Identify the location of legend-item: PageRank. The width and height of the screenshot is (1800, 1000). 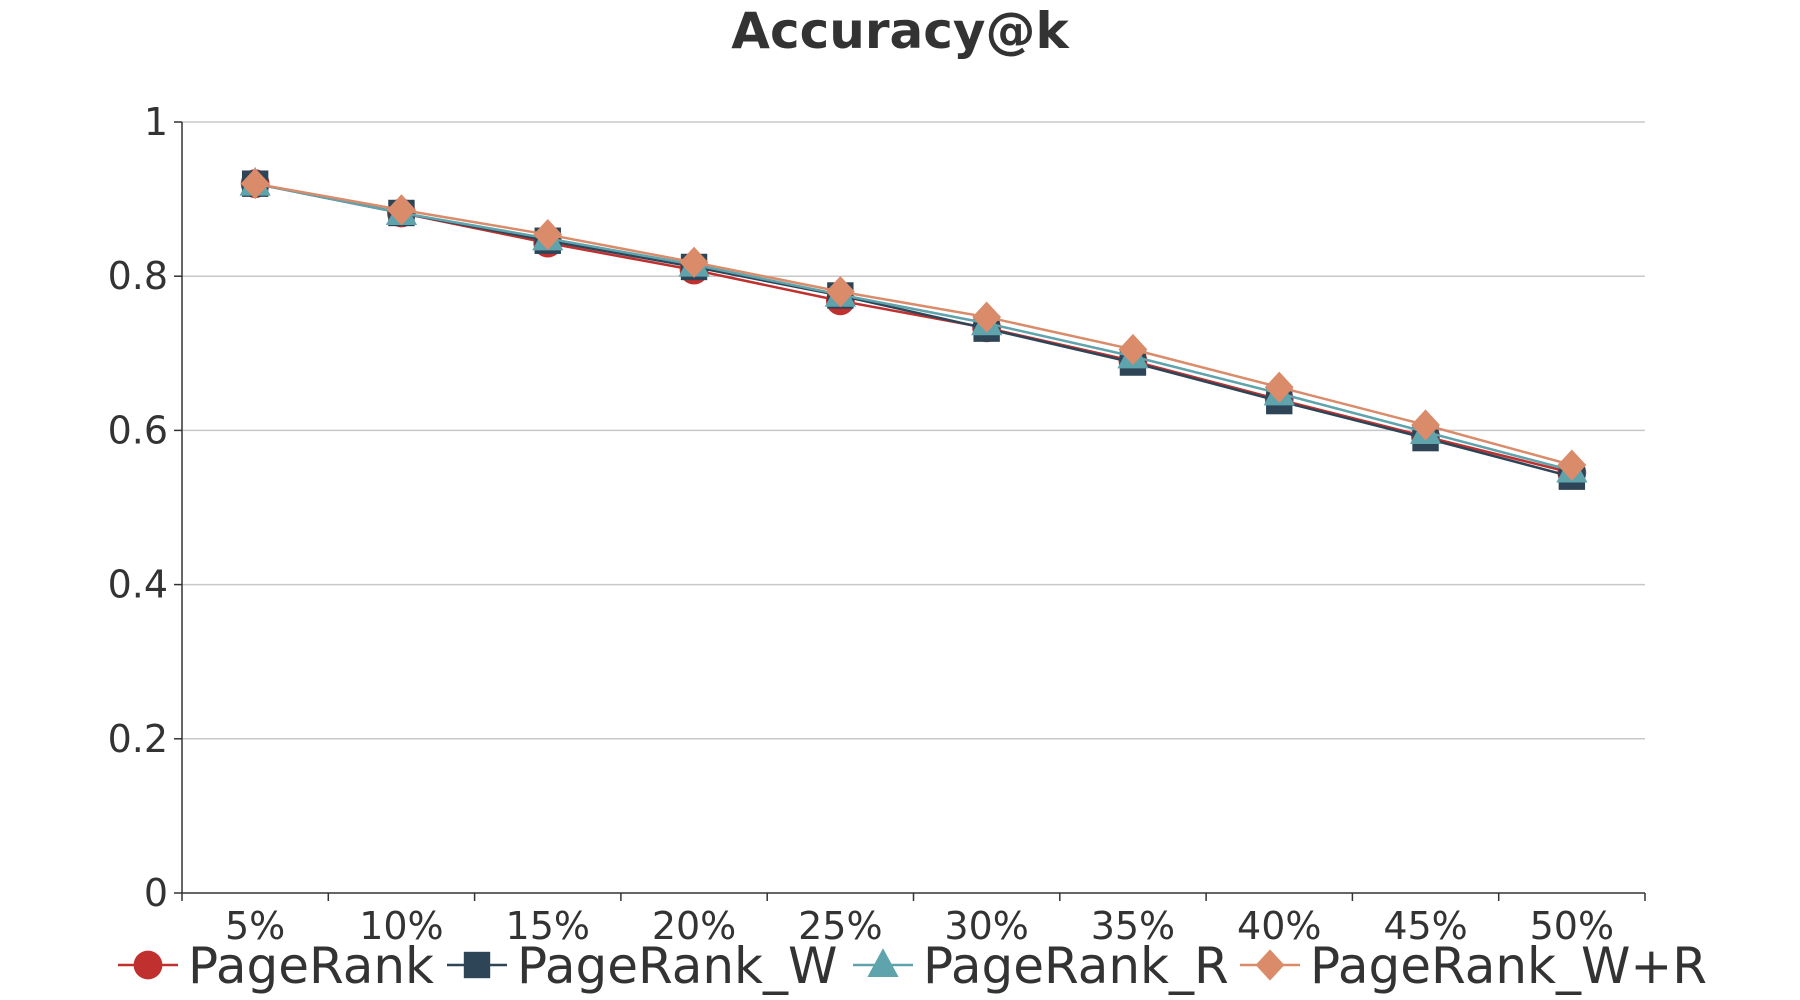
(276, 966).